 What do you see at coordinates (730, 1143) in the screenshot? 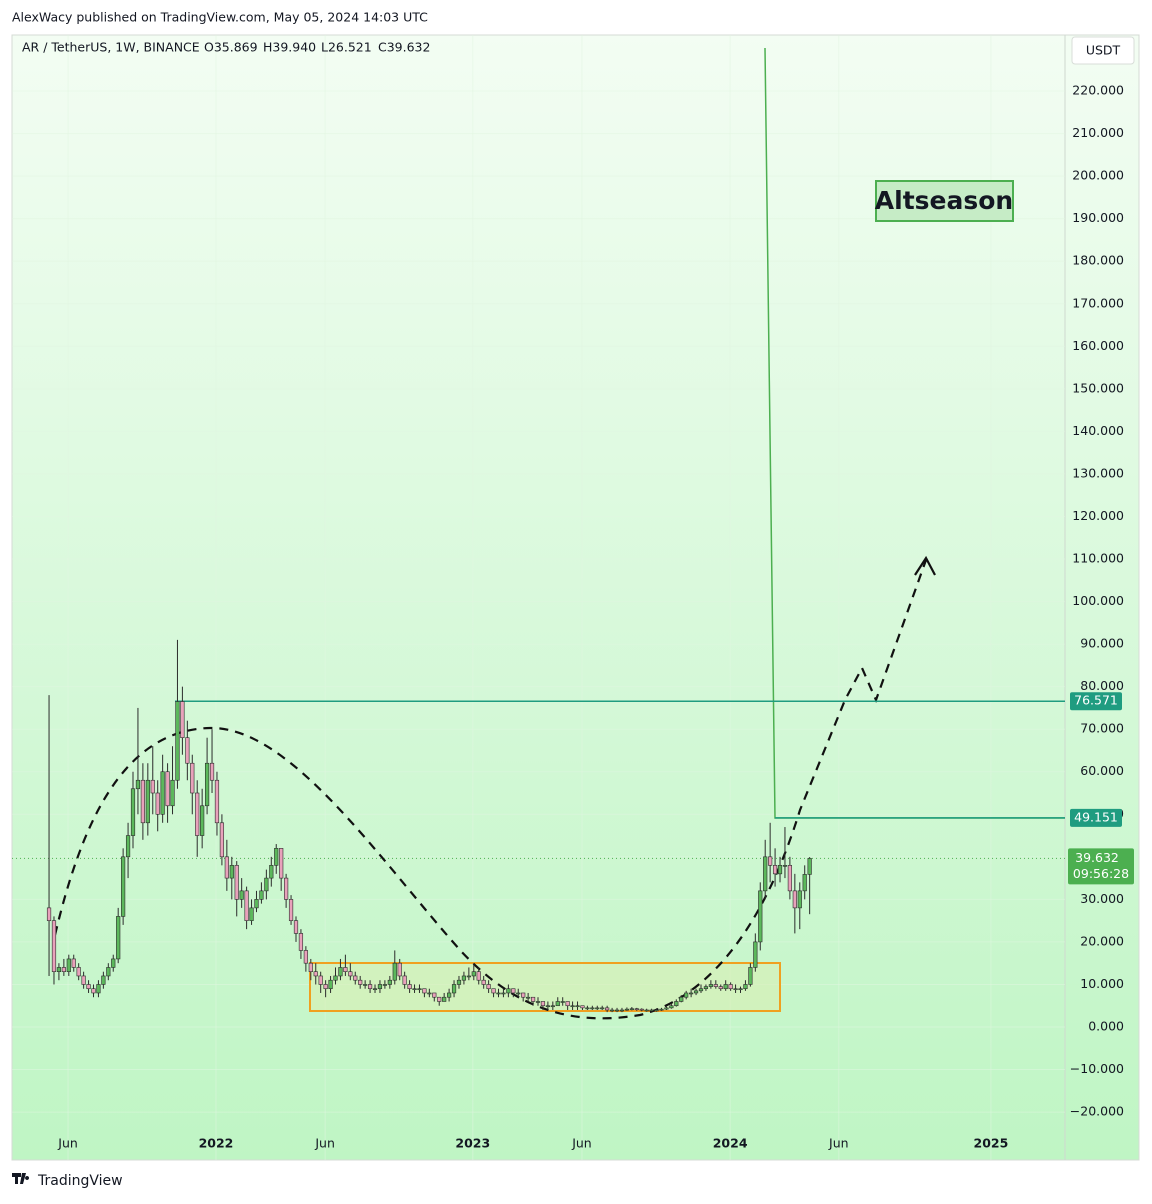
I see `x-tick-label: 2024` at bounding box center [730, 1143].